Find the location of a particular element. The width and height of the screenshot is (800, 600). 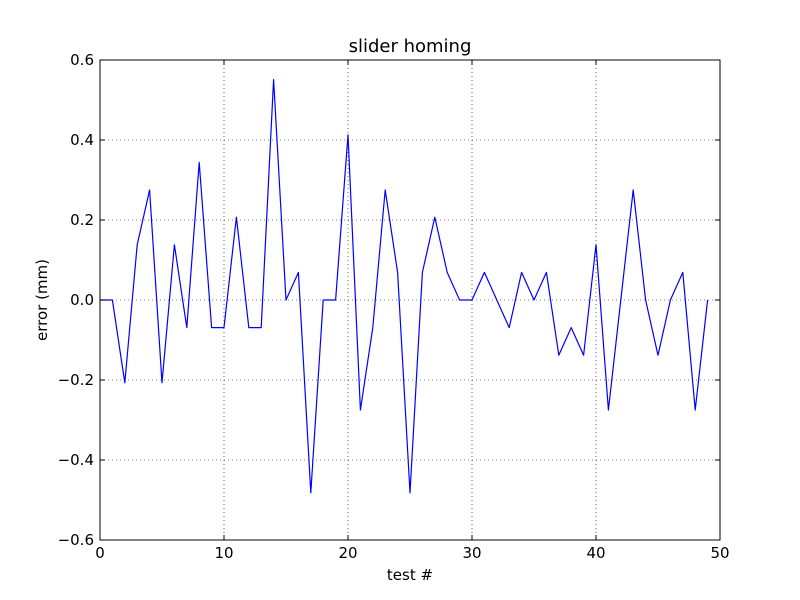

chart-title: slider homing is located at coordinates (410, 46).